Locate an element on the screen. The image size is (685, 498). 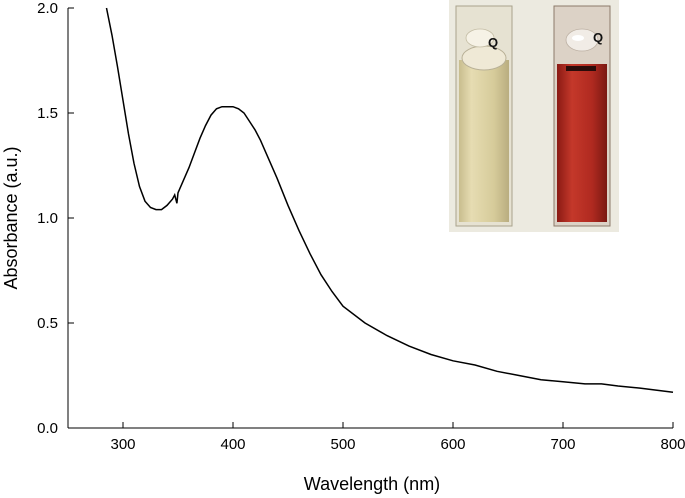
right-cuvette: Q is located at coordinates (582, 116).